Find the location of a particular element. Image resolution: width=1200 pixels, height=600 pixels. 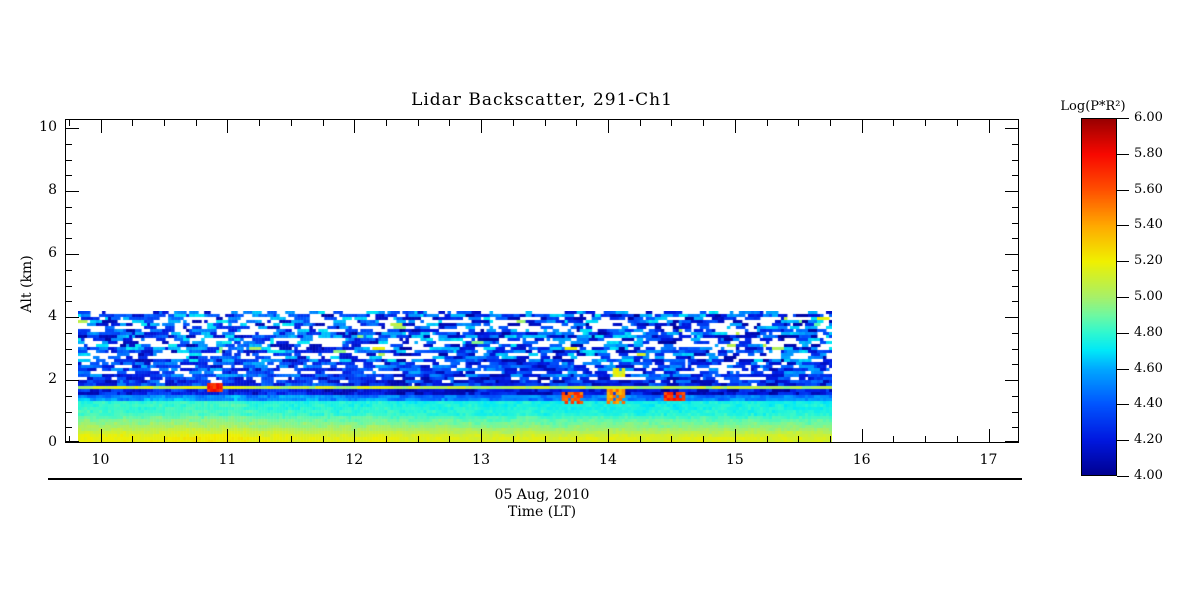

x-tick-label: 16 is located at coordinates (861, 460).